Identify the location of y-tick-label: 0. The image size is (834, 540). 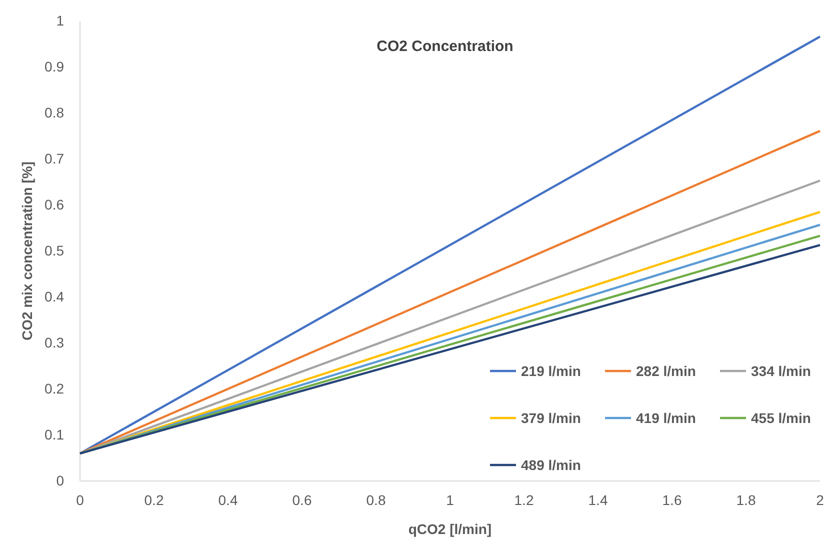
(60, 480).